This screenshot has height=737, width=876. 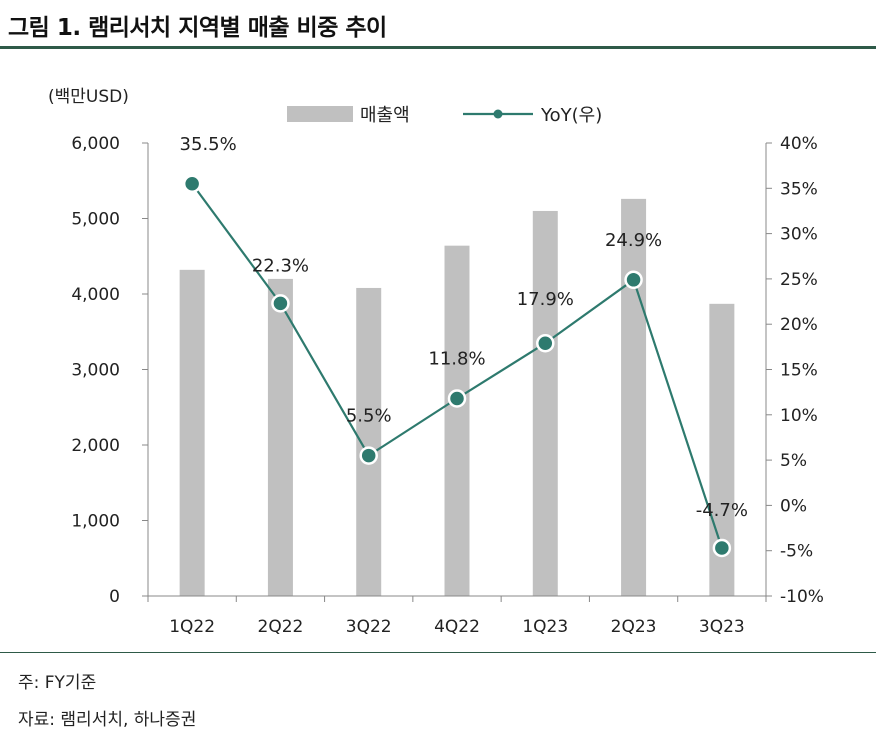 I want to click on right-tick-label: 5%, so click(x=793, y=461).